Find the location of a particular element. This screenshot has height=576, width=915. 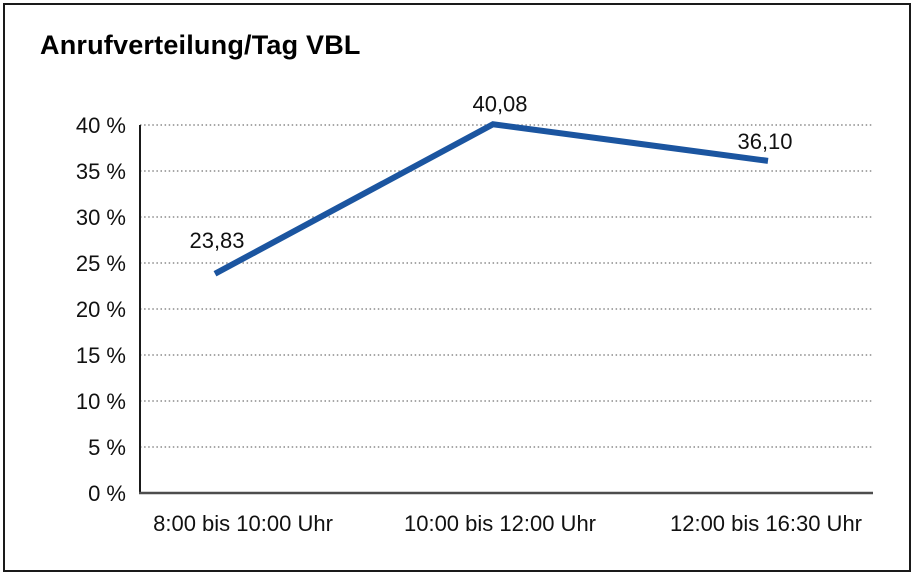

y-axis-tick-label: 10 % is located at coordinates (101, 401).